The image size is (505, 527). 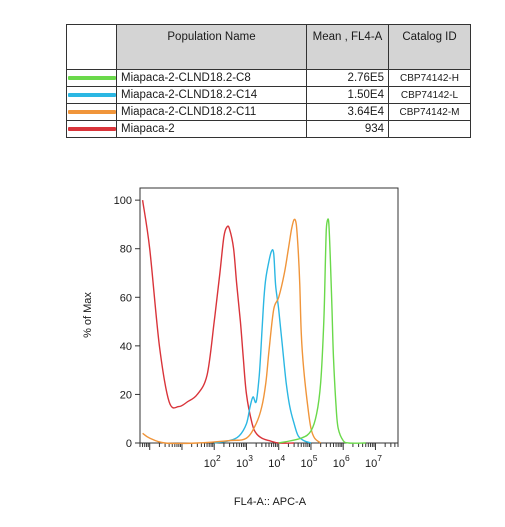 I want to click on legend-row: Miapaca-2-CLND18.2-C14 1.50E4 CBP74142-L, so click(x=268, y=95).